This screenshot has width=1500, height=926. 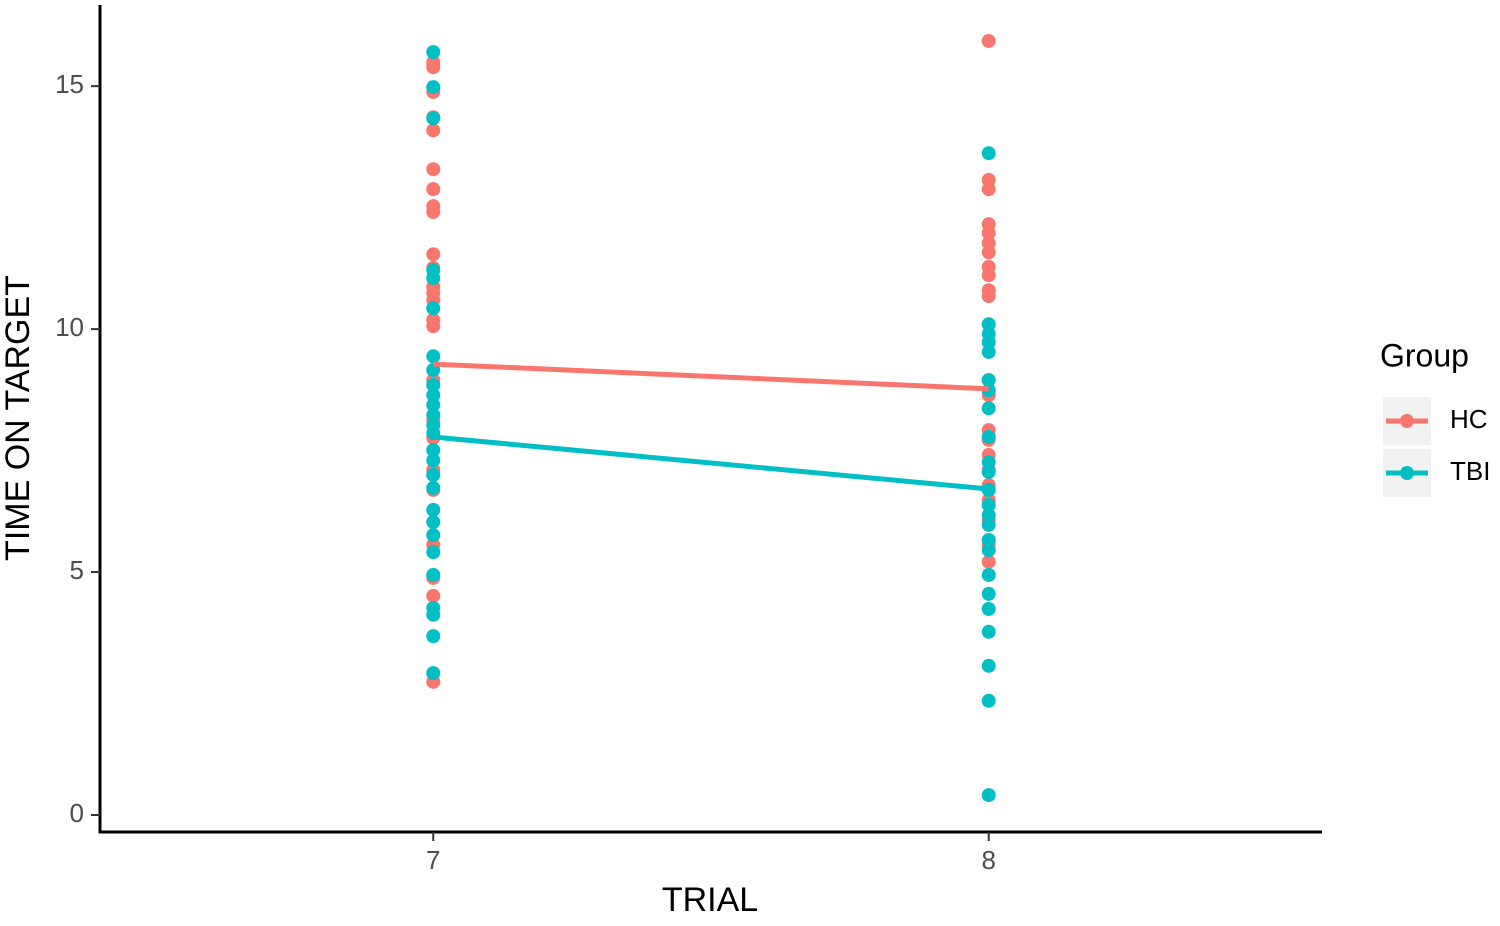 What do you see at coordinates (77, 570) in the screenshot?
I see `y-tick-label: 5` at bounding box center [77, 570].